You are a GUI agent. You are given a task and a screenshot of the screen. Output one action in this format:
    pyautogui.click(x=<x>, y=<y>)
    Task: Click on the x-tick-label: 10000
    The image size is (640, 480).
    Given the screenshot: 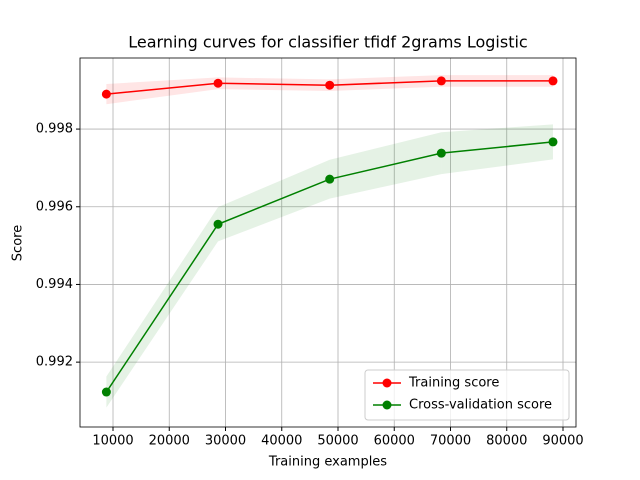 What is the action you would take?
    pyautogui.click(x=112, y=441)
    